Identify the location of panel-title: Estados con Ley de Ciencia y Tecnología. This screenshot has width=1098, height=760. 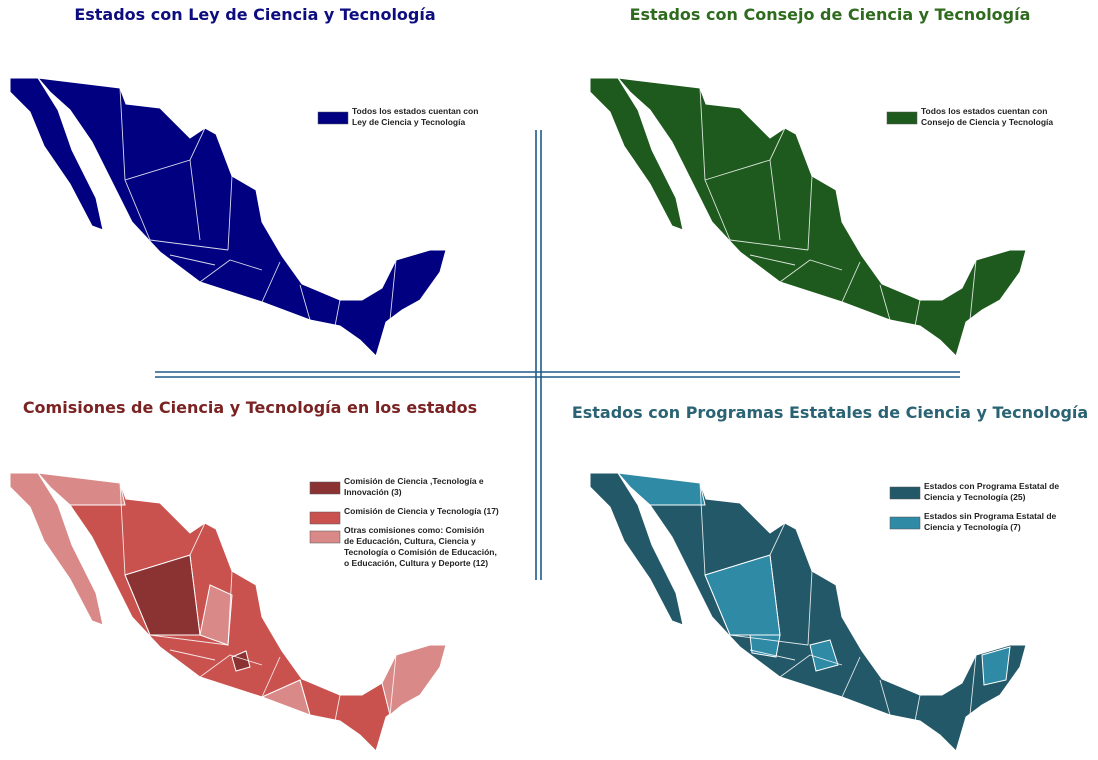
(254, 14).